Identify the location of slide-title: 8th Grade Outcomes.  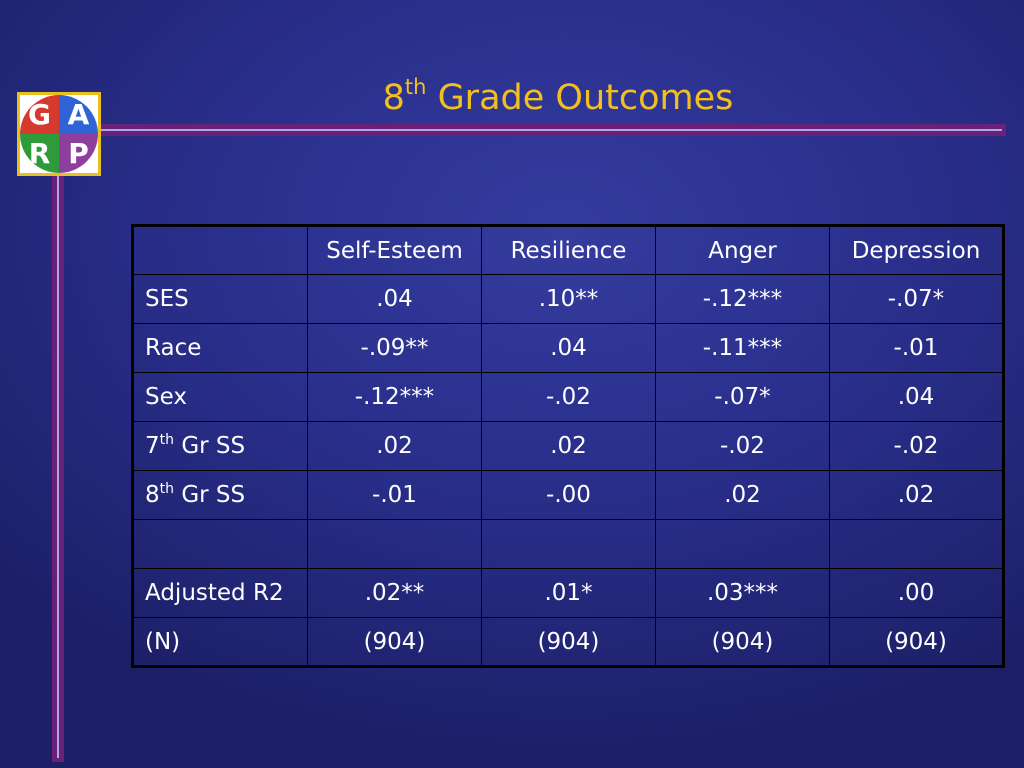
(558, 98).